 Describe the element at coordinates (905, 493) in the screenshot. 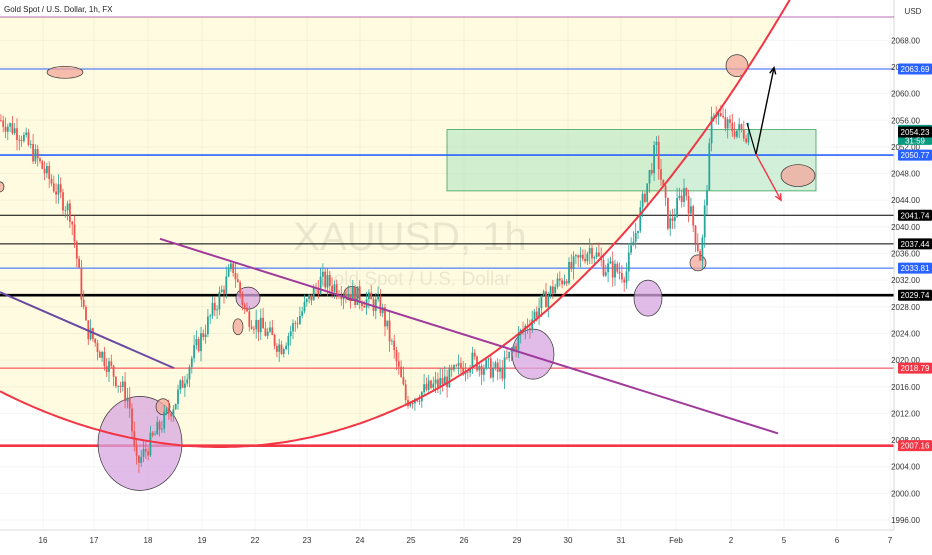

I see `price-tick-label: 2000.00` at that location.